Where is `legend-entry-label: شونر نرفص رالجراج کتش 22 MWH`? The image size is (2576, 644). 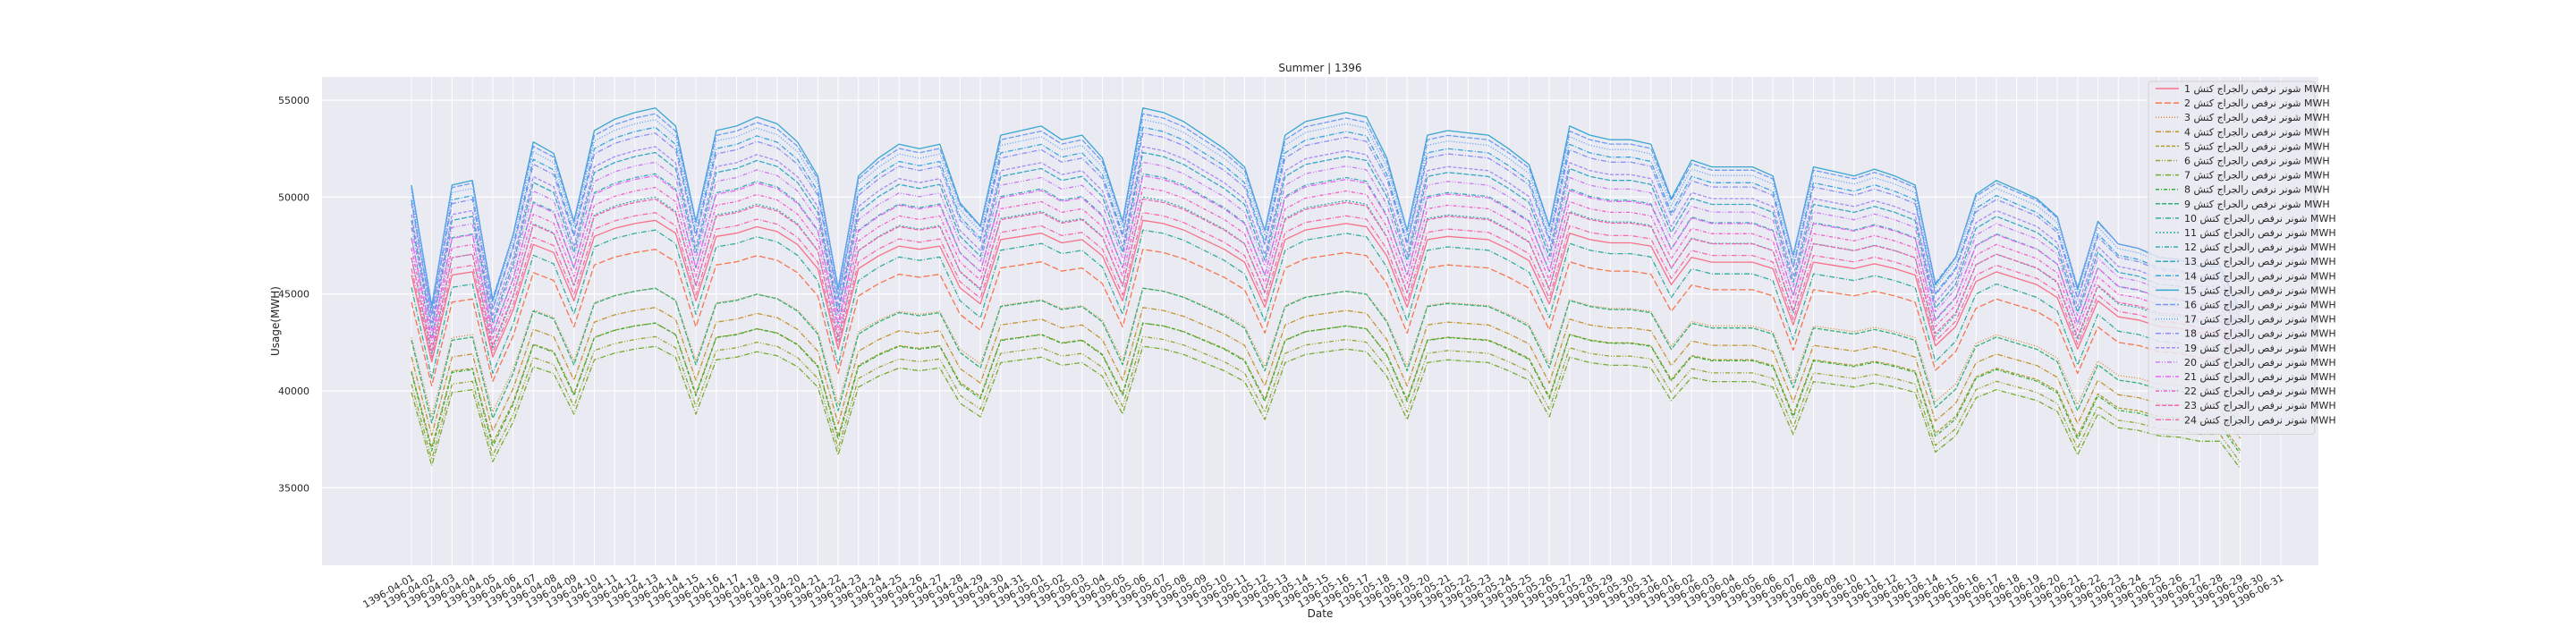
legend-entry-label: شونر نرفص رالجراج کتش 22 MWH is located at coordinates (2260, 391).